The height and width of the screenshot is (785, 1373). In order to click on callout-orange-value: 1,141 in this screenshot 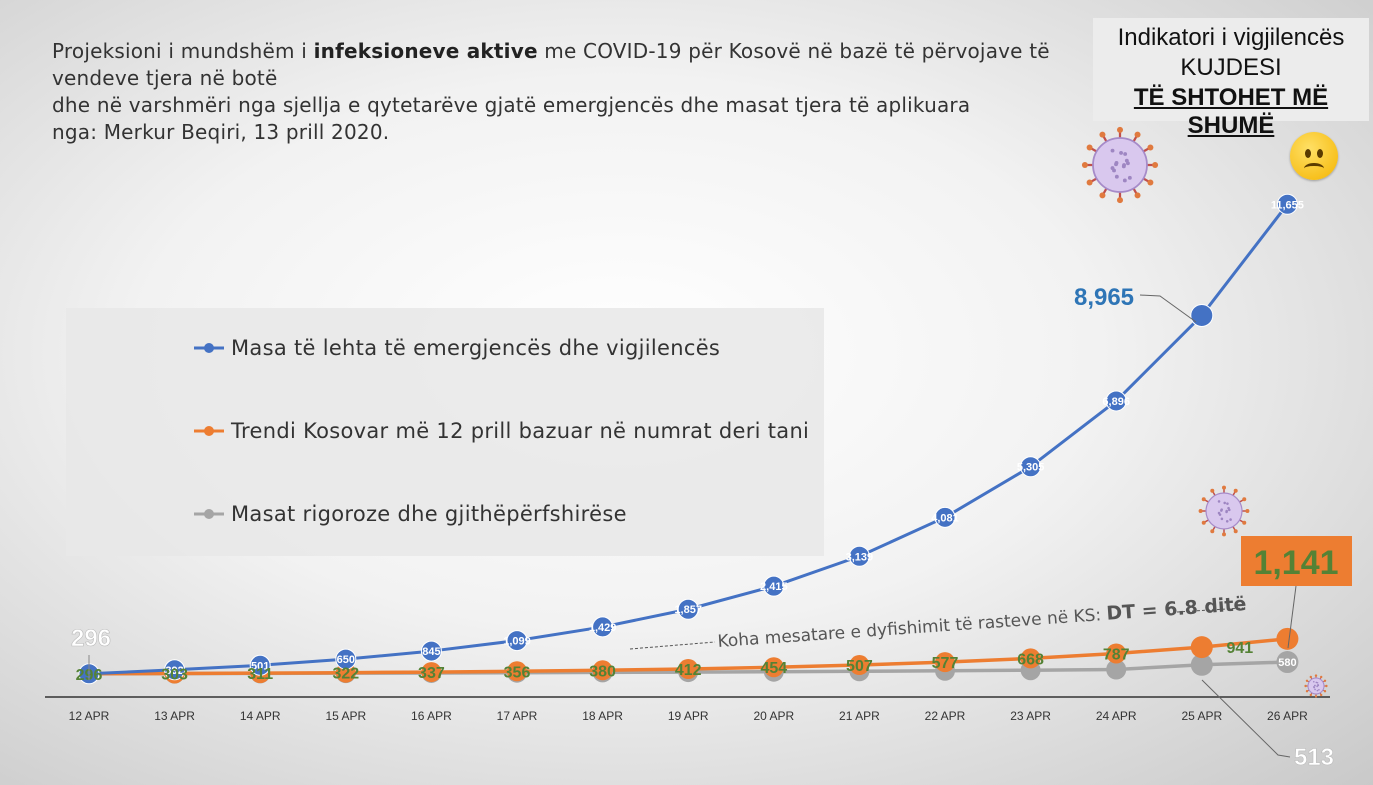, I will do `click(1295, 563)`.